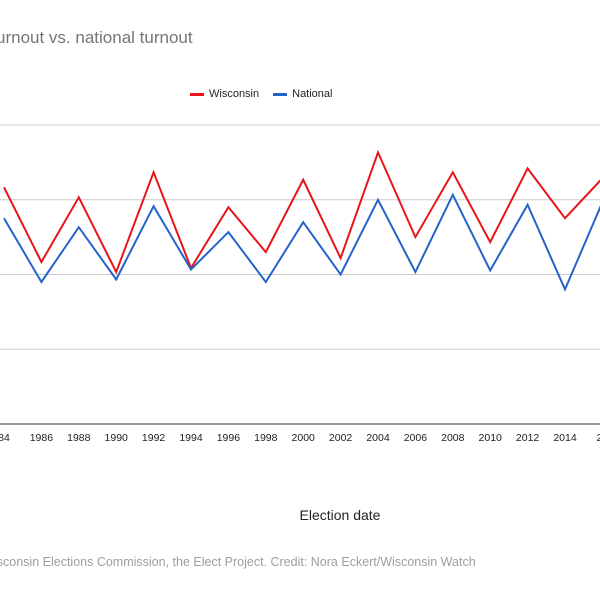  I want to click on x-tick-label: 20, so click(598, 438).